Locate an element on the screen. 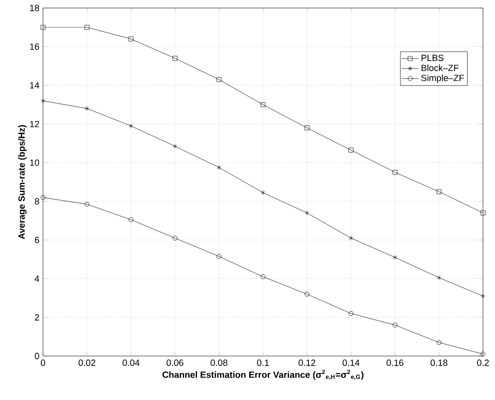  y-tick-label: 2 is located at coordinates (37, 317).